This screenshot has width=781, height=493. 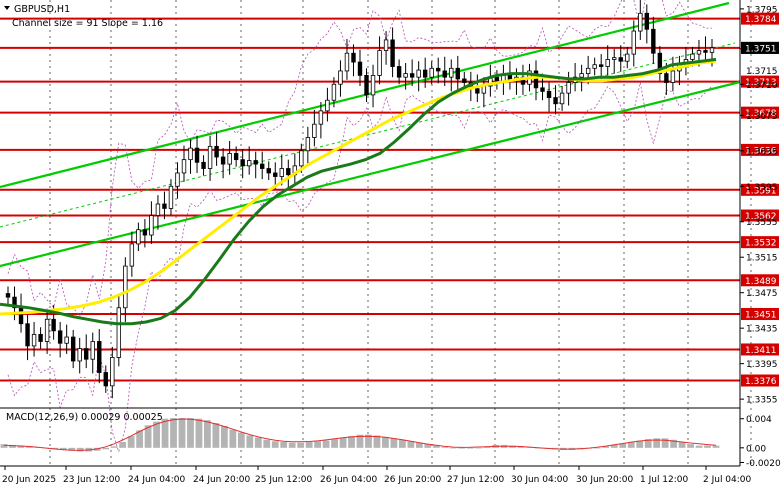 What do you see at coordinates (762, 365) in the screenshot?
I see `axis-tick-label: 1.3395` at bounding box center [762, 365].